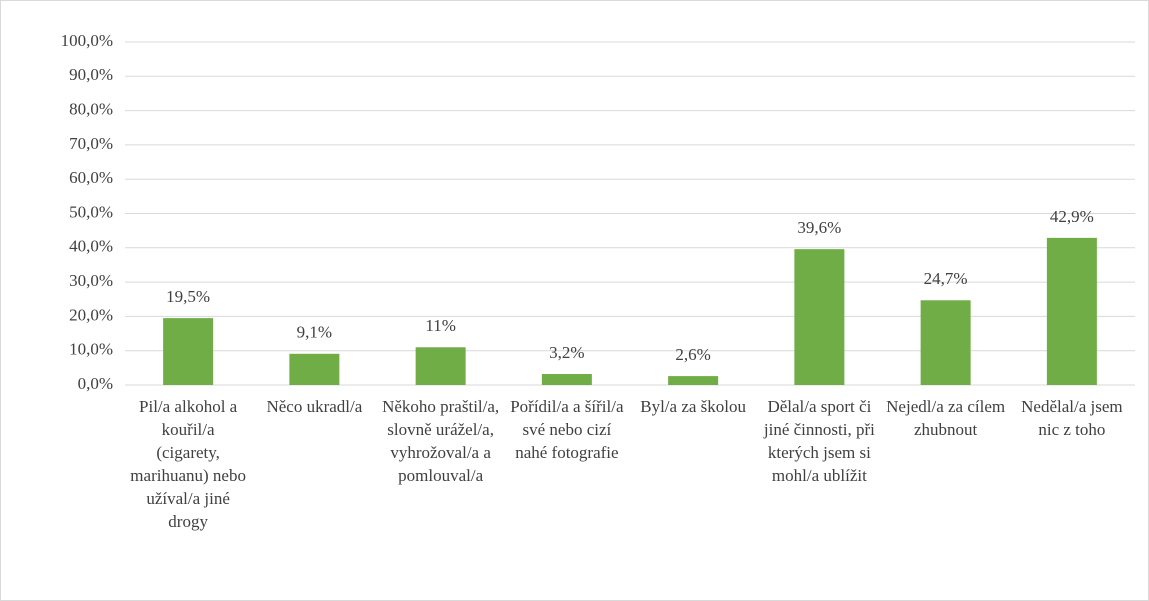 The height and width of the screenshot is (601, 1149). What do you see at coordinates (91, 211) in the screenshot?
I see `y-tick-label: 50,0%` at bounding box center [91, 211].